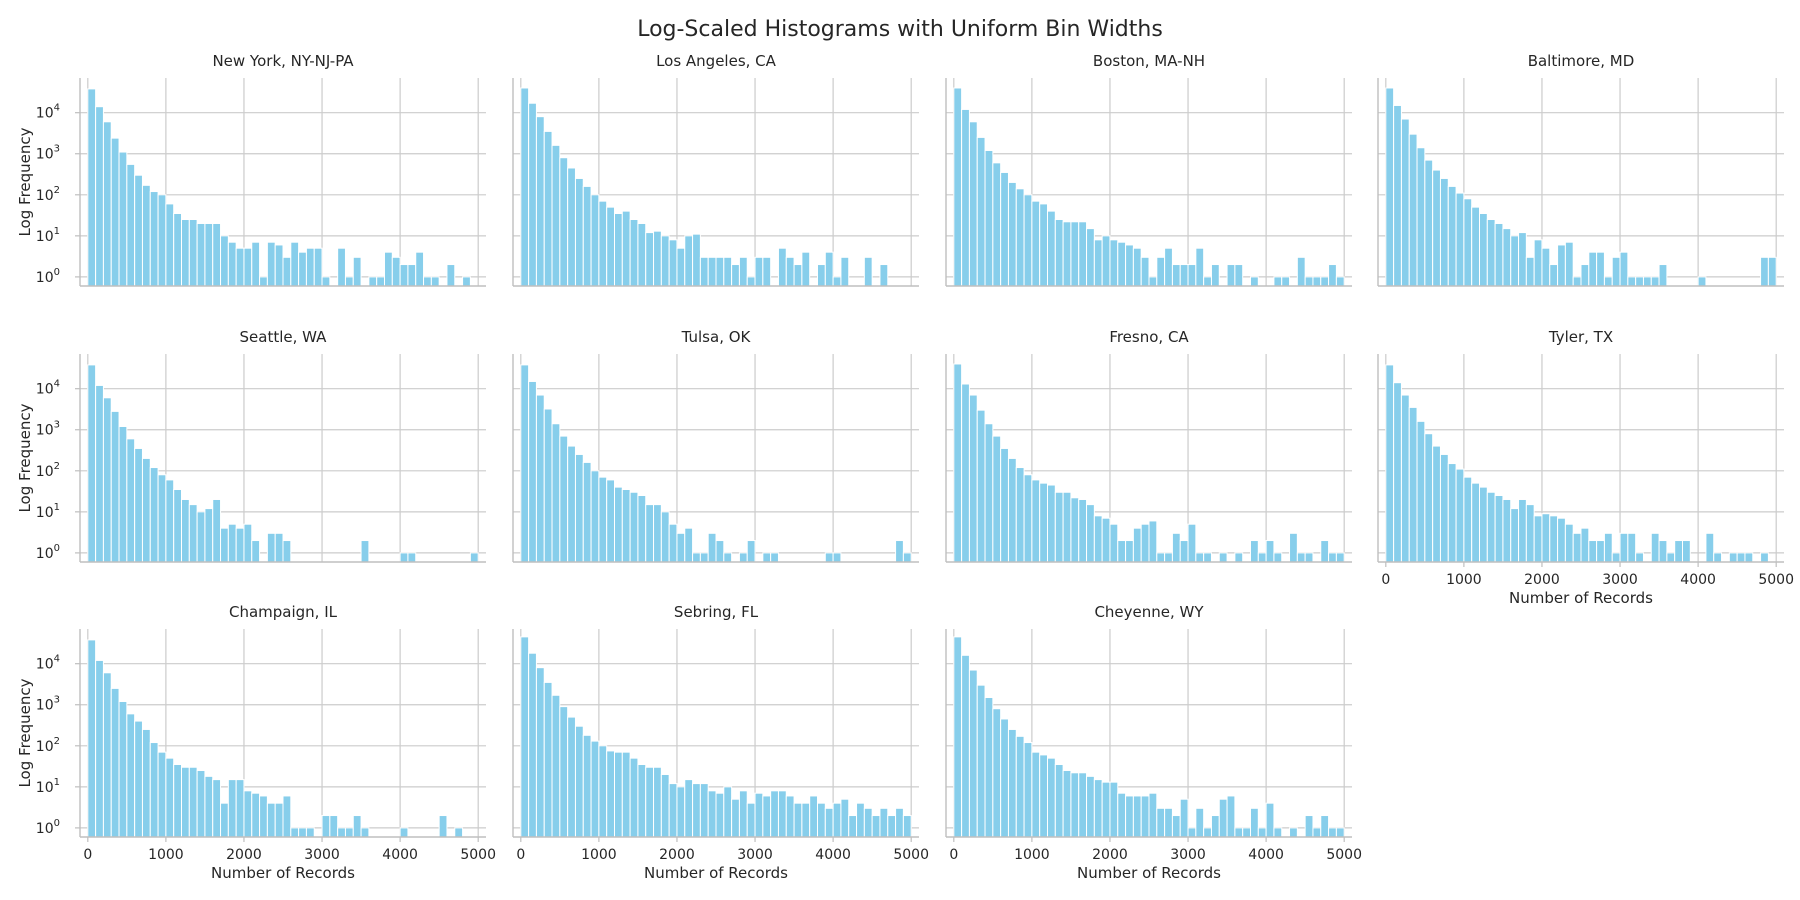  What do you see at coordinates (1148, 445) in the screenshot?
I see `panel-6: Fresno, CA` at bounding box center [1148, 445].